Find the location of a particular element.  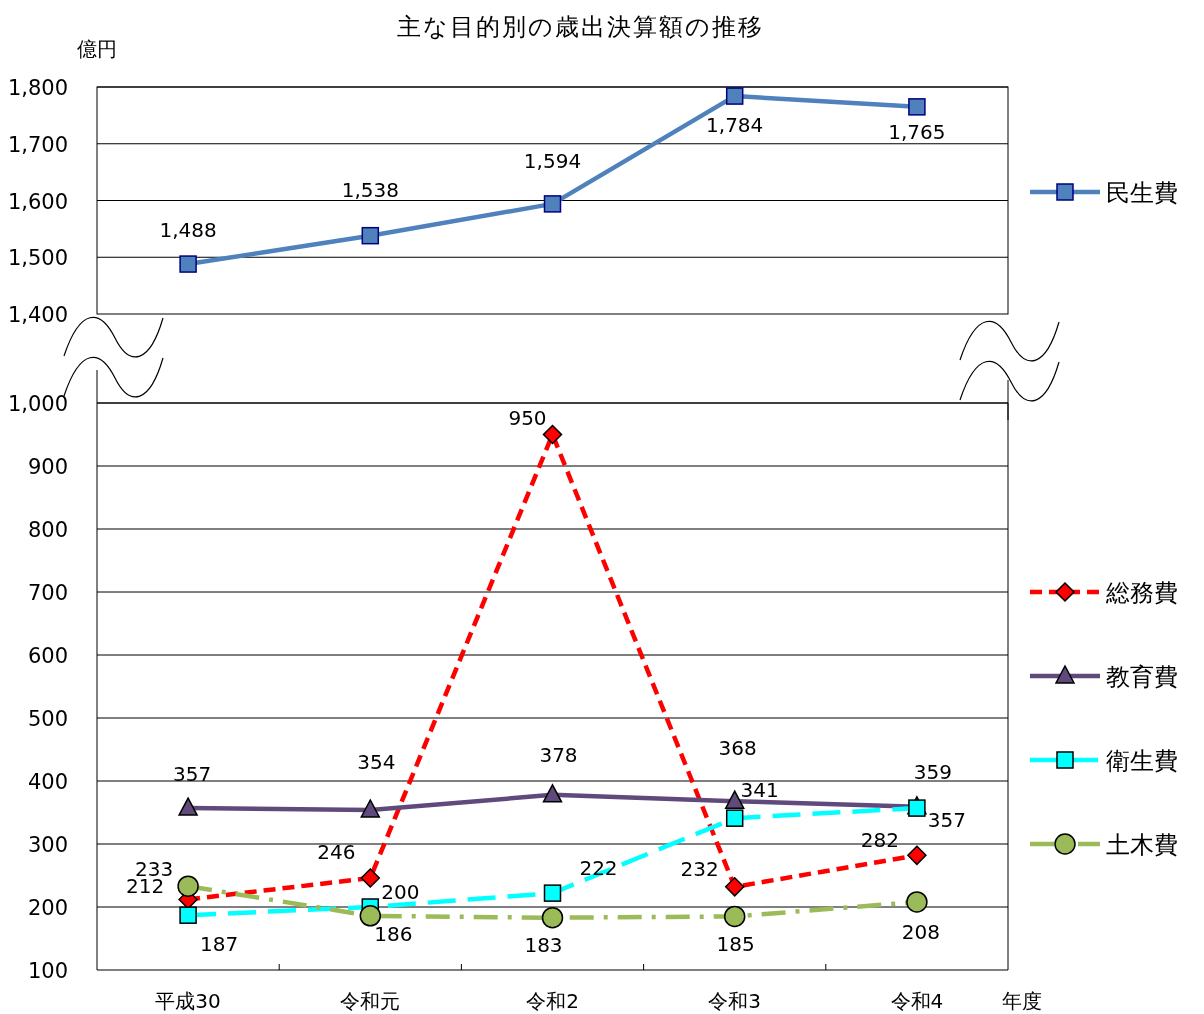

data-label: 1,488 is located at coordinates (188, 230).